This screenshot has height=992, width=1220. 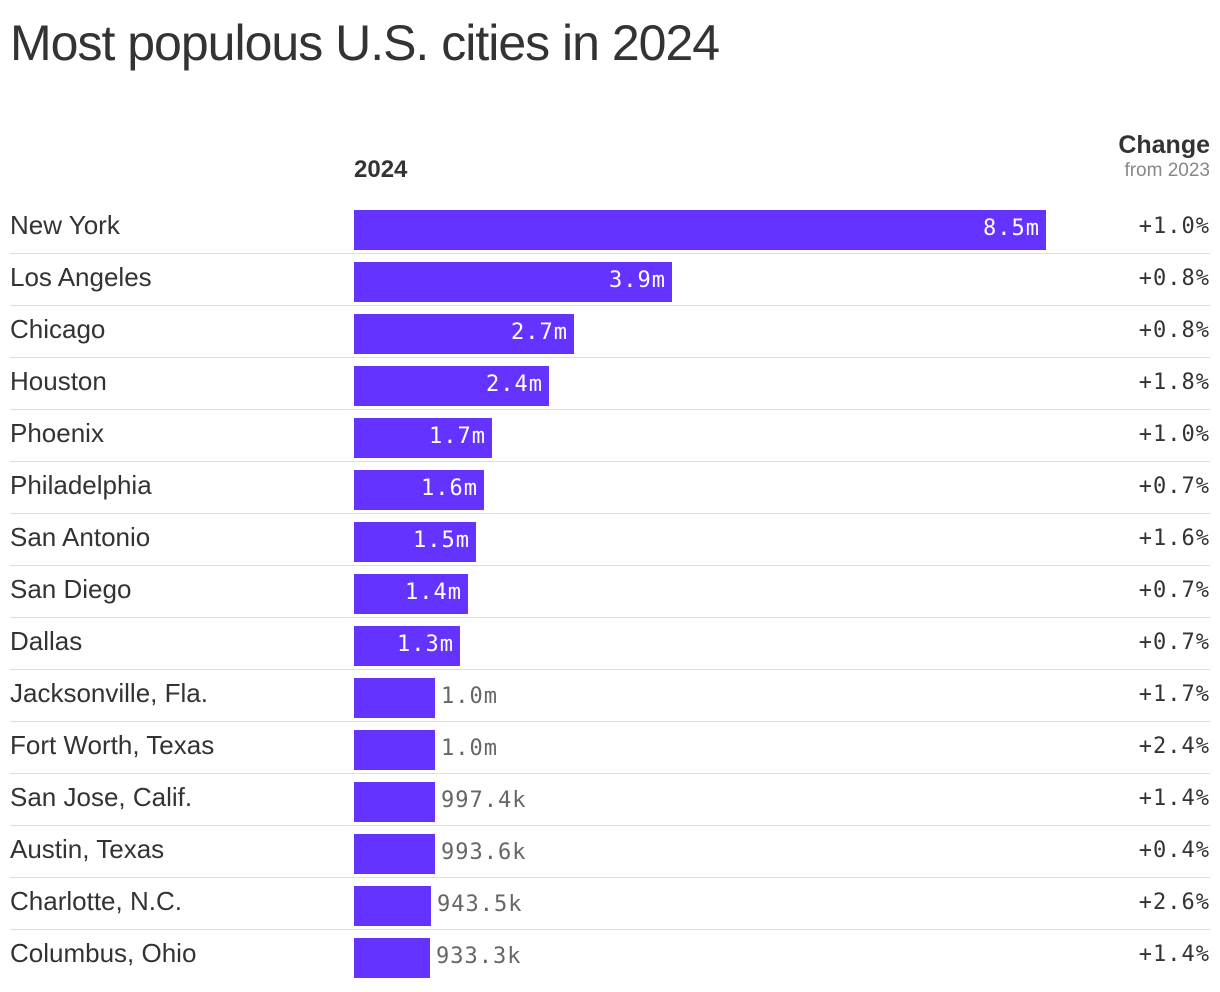 I want to click on bar-value-label: 2.4m, so click(x=514, y=384).